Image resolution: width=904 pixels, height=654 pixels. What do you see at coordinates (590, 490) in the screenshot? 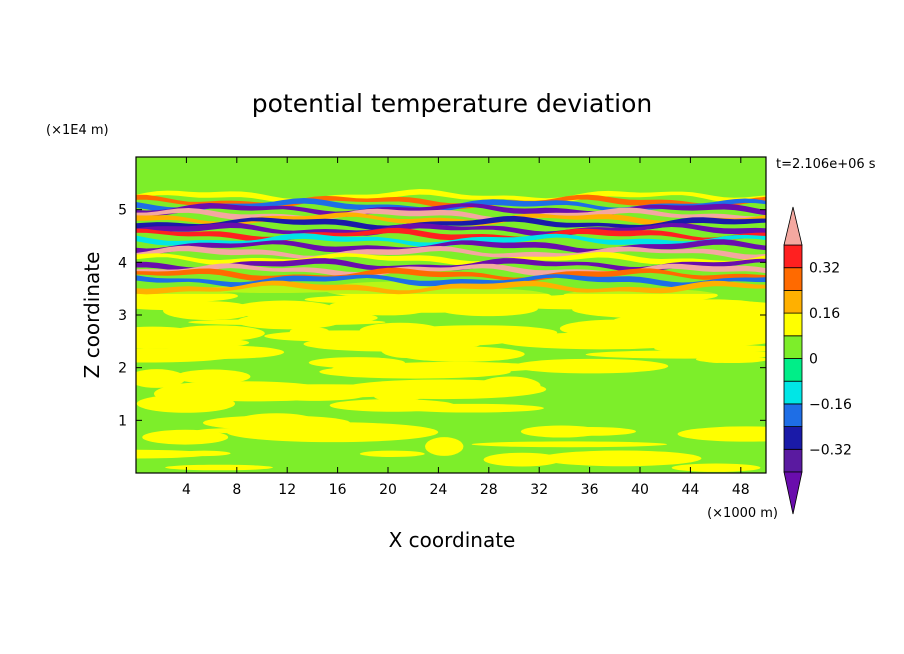
I see `x-tick-label: 36` at bounding box center [590, 490].